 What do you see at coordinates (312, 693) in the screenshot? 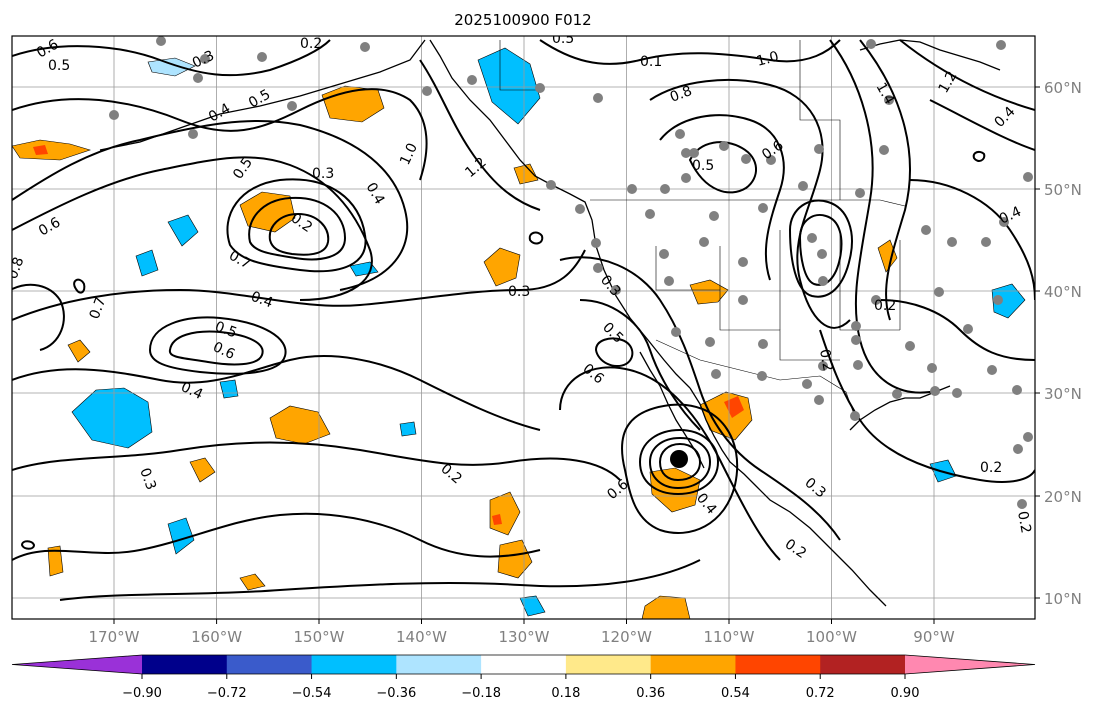
I see `colorbar-tick-label: −0.54` at bounding box center [312, 693].